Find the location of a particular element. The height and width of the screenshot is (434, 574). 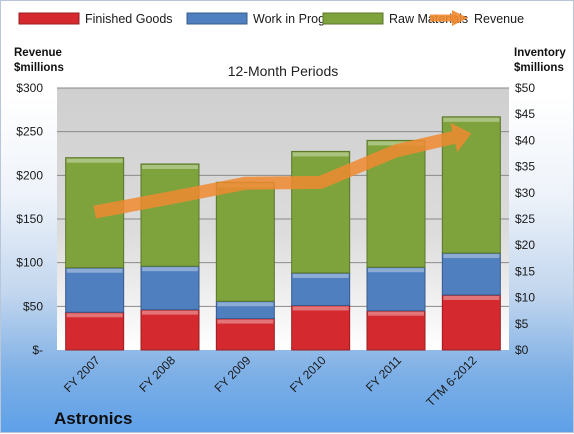

right-axis-tick-label: $40 is located at coordinates (525, 140).